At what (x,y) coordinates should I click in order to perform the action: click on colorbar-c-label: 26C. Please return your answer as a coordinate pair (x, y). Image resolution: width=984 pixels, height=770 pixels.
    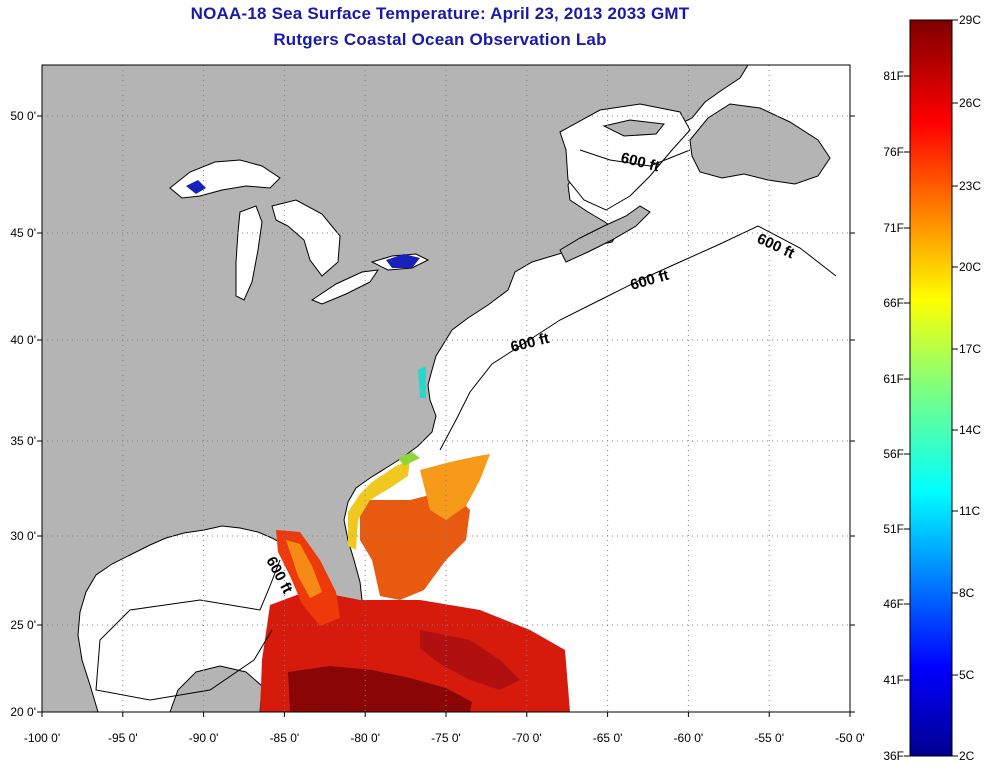
    Looking at the image, I should click on (970, 103).